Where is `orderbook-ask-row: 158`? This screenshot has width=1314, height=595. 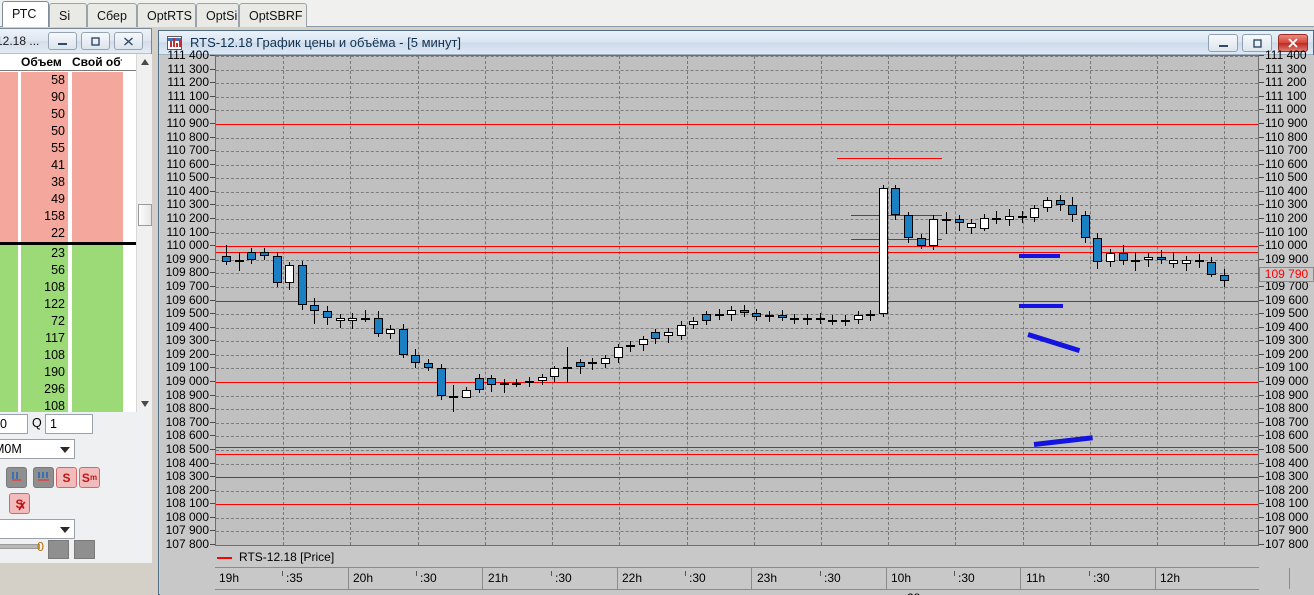
orderbook-ask-row: 158 is located at coordinates (68, 216).